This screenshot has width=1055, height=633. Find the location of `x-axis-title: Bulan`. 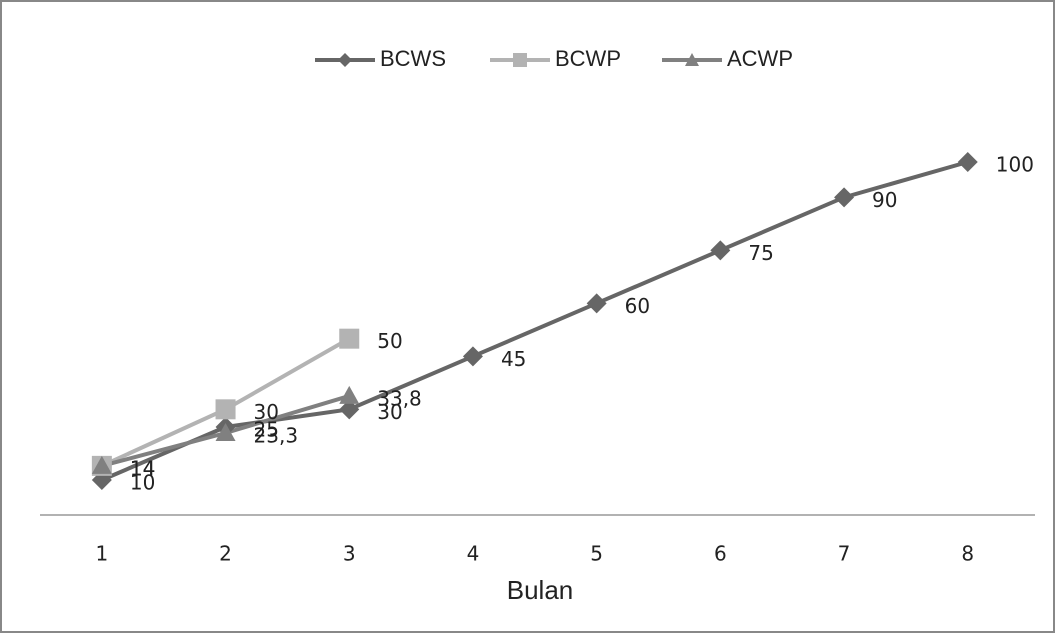

x-axis-title: Bulan is located at coordinates (540, 590).